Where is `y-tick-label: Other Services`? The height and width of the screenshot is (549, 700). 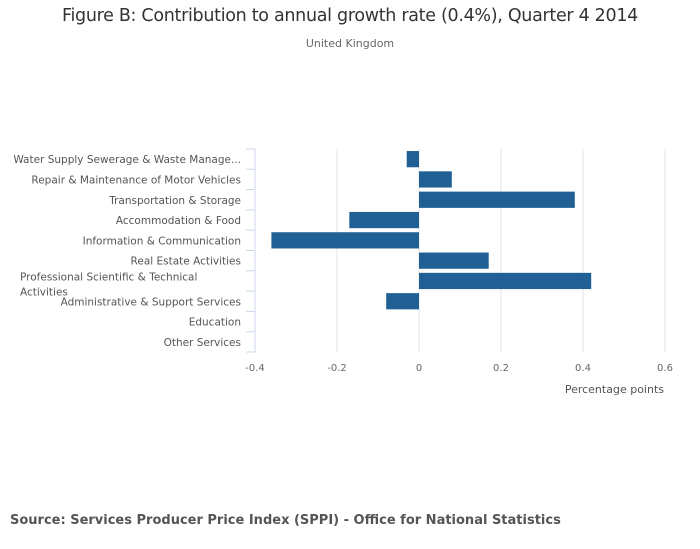
y-tick-label: Other Services is located at coordinates (202, 343).